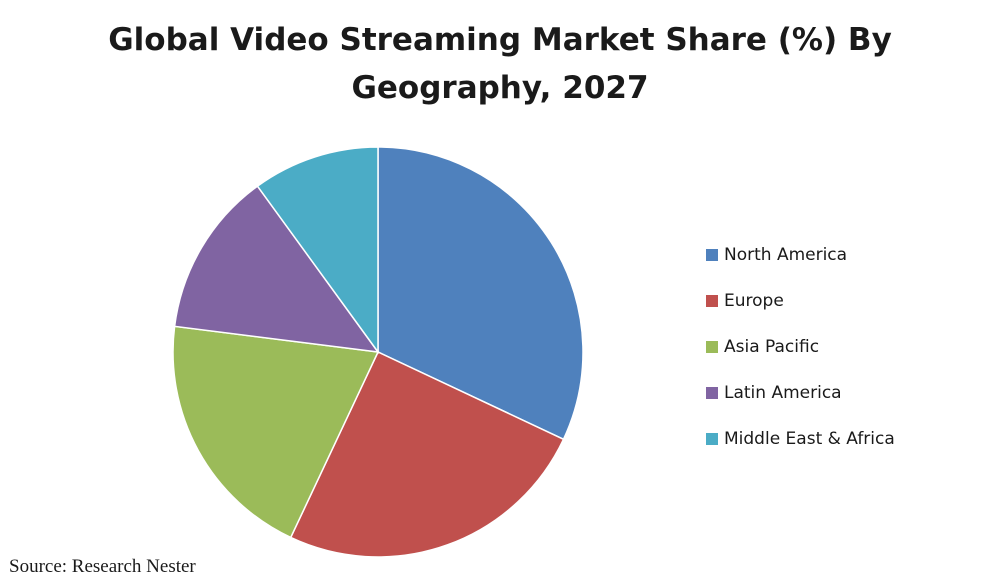  I want to click on source-note: Source: Research Nester, so click(102, 566).